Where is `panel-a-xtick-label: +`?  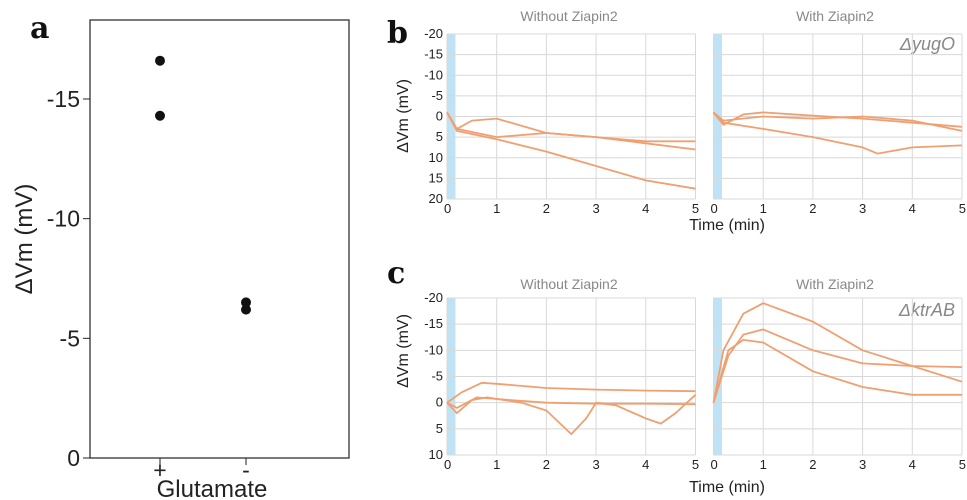
panel-a-xtick-label: + is located at coordinates (159, 470).